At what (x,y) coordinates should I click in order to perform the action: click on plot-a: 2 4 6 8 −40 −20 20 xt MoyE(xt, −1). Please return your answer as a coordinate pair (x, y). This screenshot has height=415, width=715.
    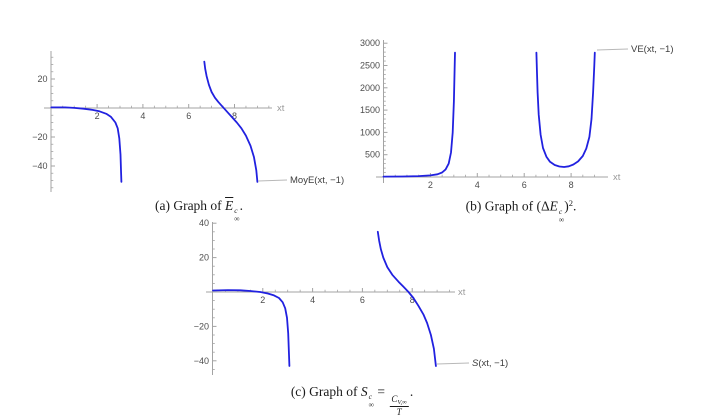
    Looking at the image, I should click on (188, 121).